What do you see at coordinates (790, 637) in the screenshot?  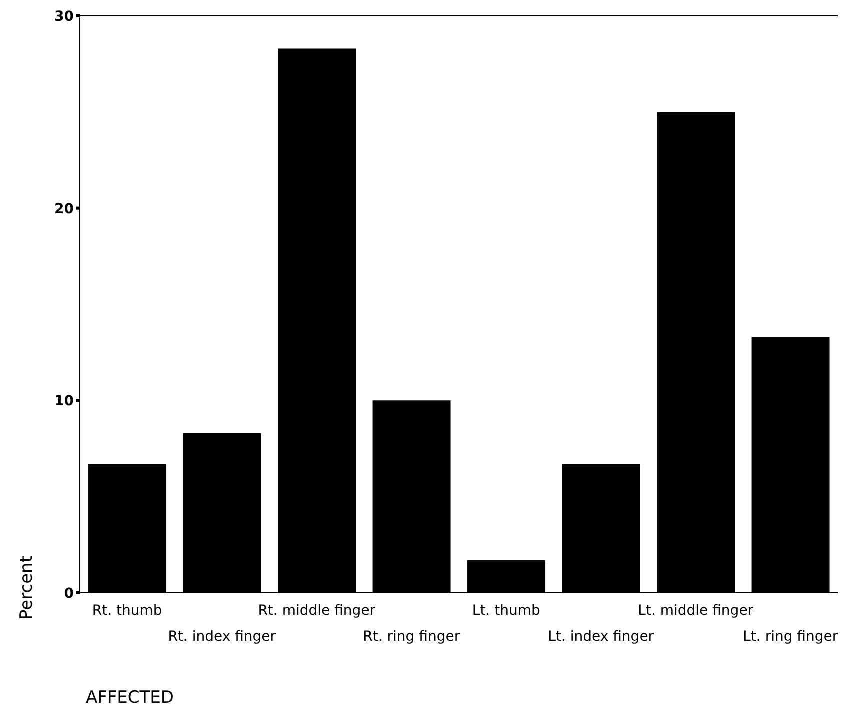 I see `x-tick-label: Lt. ring finger` at bounding box center [790, 637].